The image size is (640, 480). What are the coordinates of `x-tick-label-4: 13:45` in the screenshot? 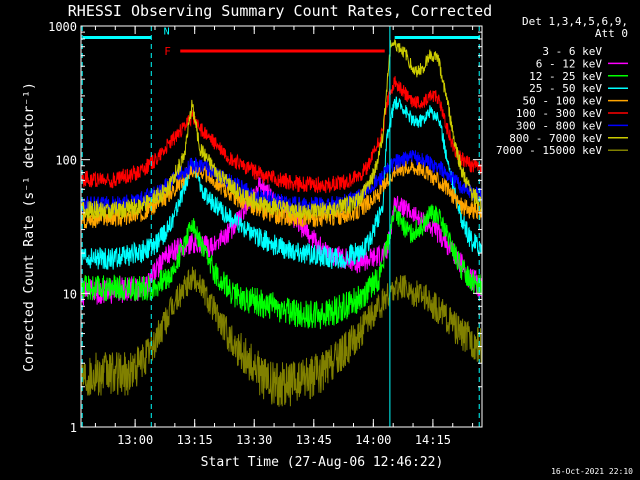 It's located at (314, 440).